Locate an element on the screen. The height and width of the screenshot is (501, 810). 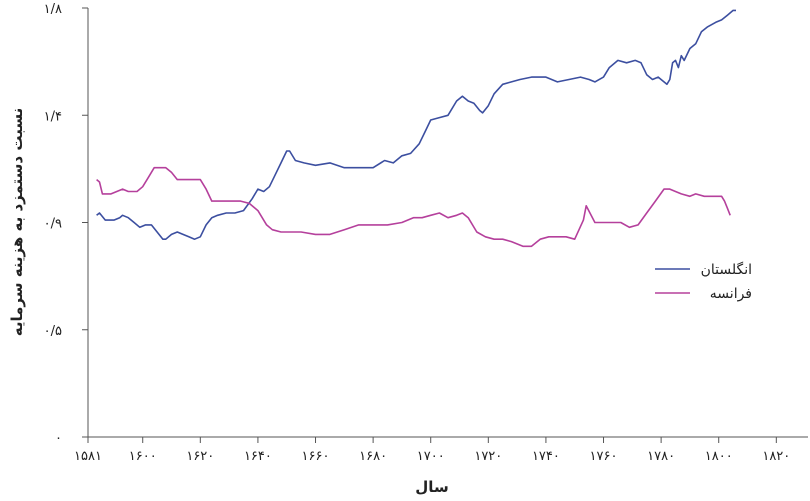
x-tick-label: ۱۷۸۰ is located at coordinates (661, 456).